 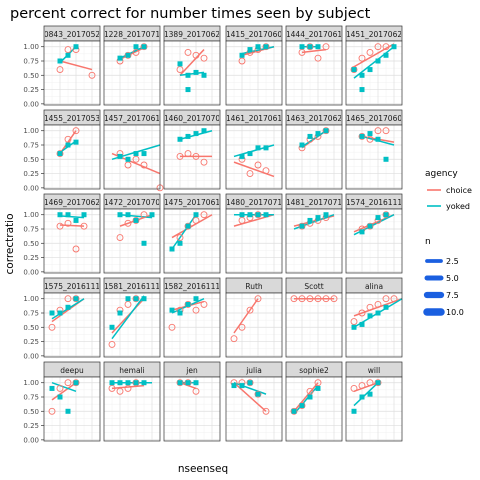 I want to click on facet-panel: 1463_2017062, so click(x=314, y=149).